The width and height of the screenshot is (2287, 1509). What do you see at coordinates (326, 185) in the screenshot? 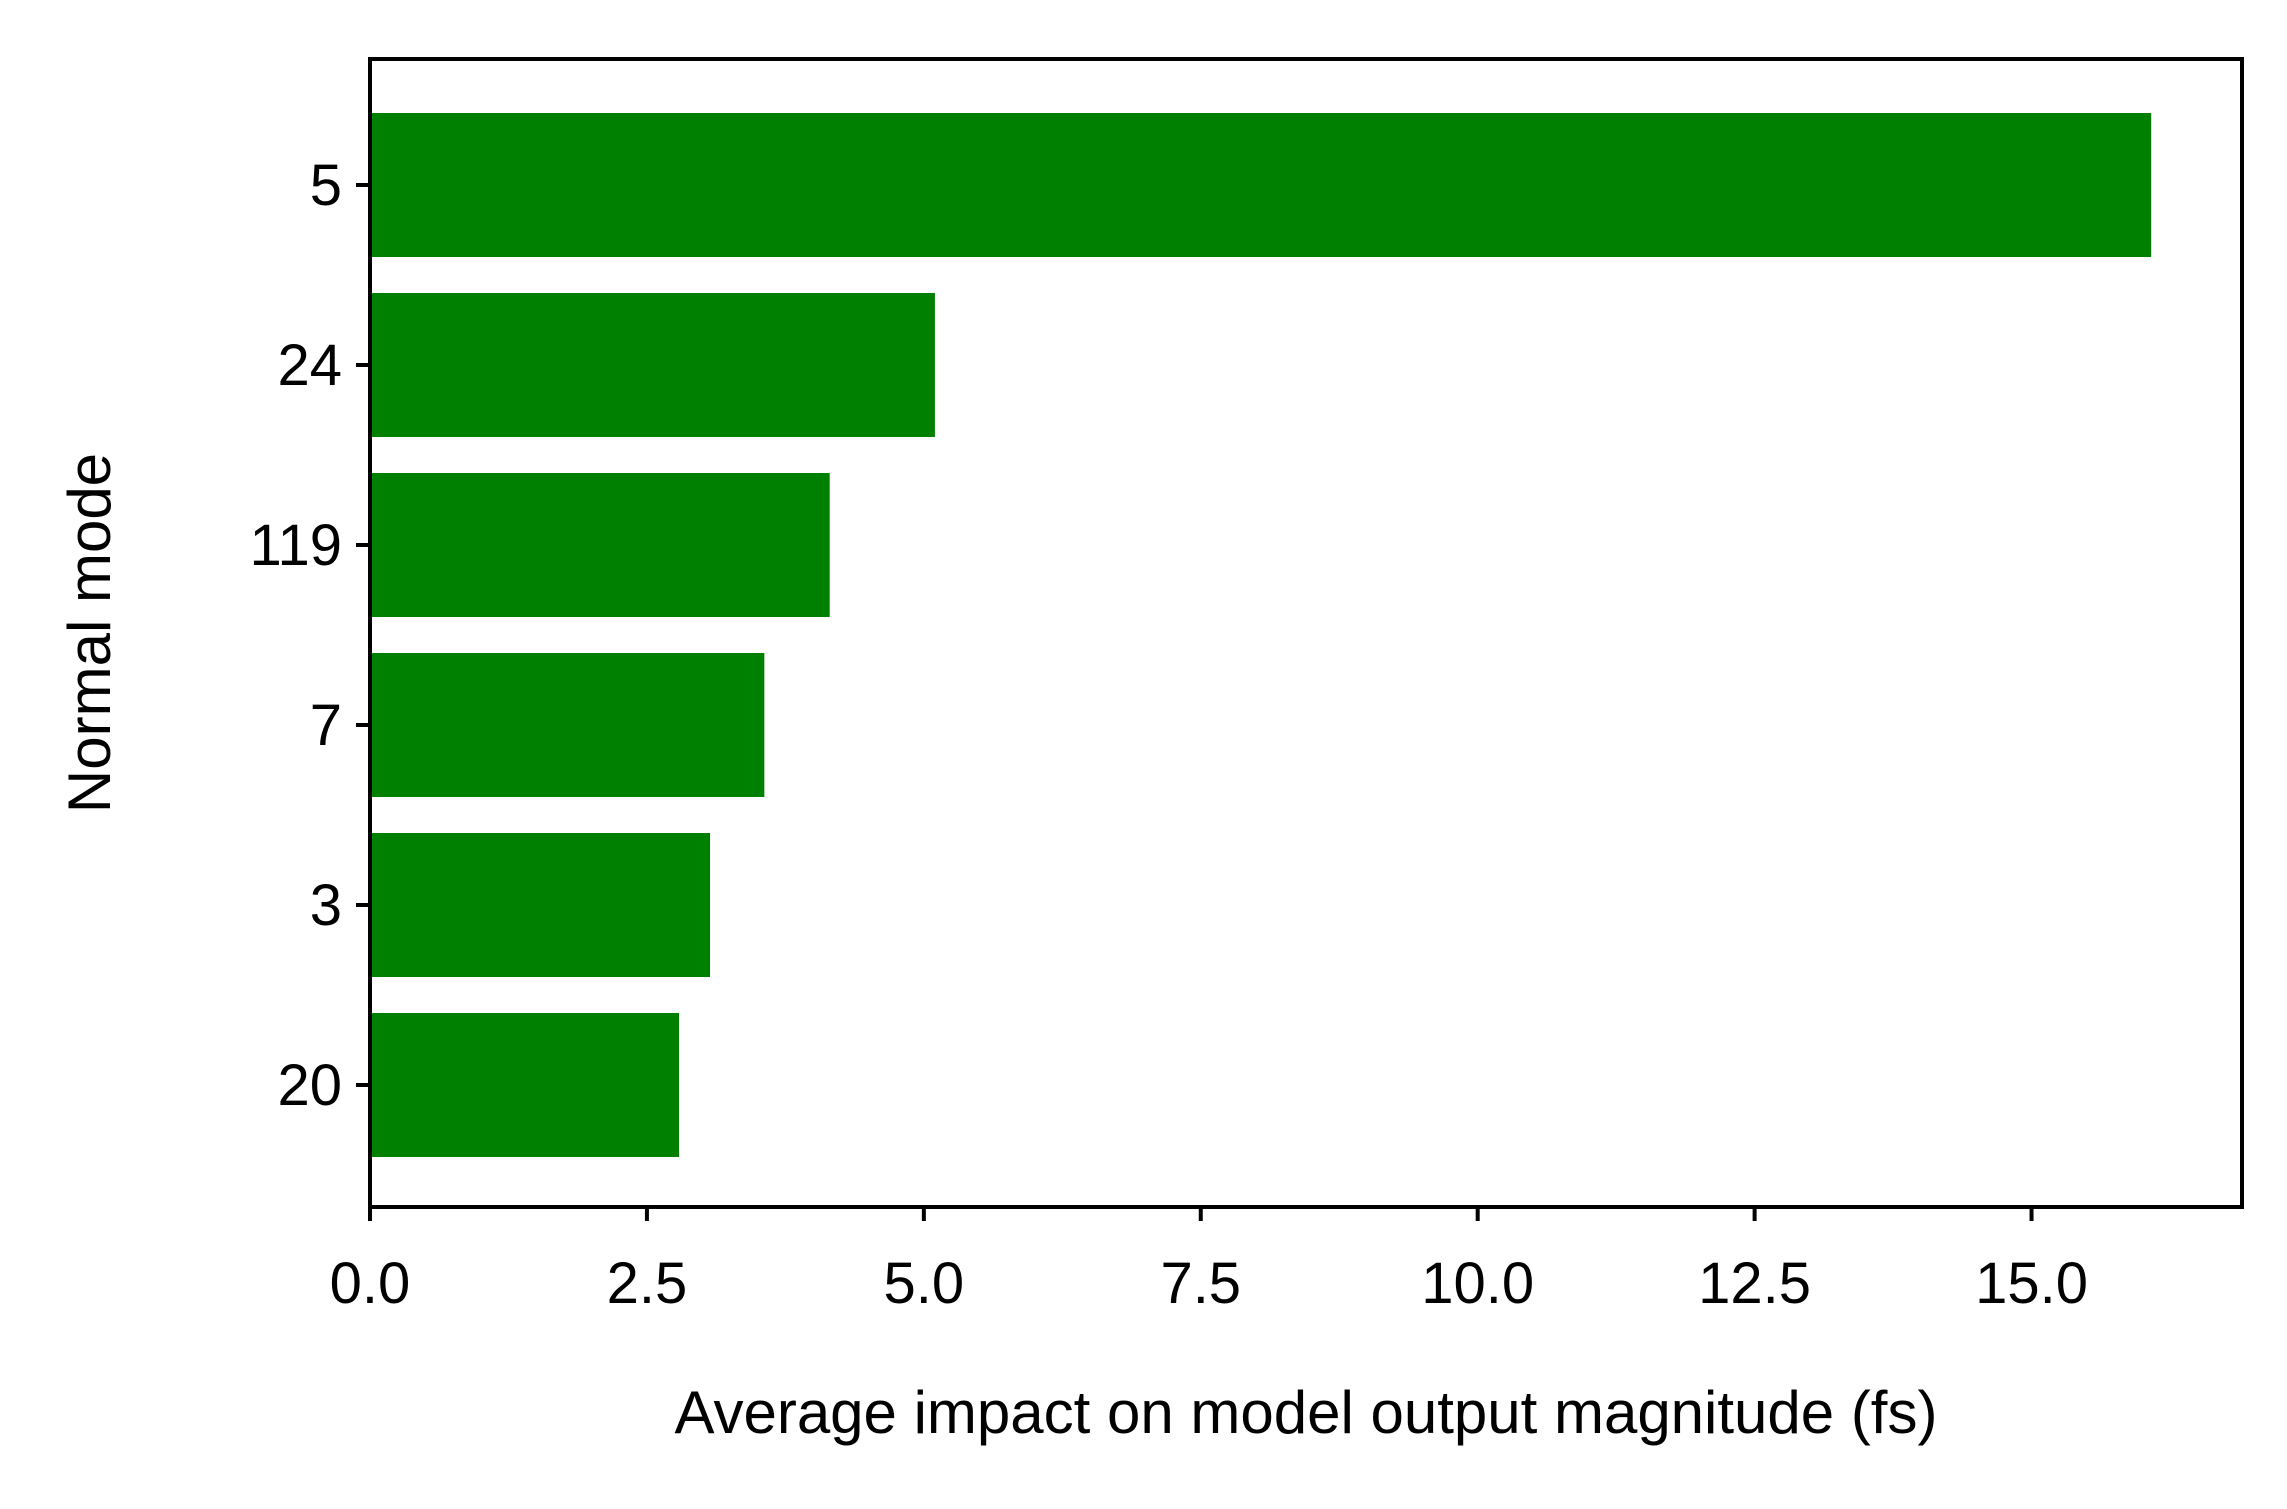
I see `y-tick-label: 5` at bounding box center [326, 185].